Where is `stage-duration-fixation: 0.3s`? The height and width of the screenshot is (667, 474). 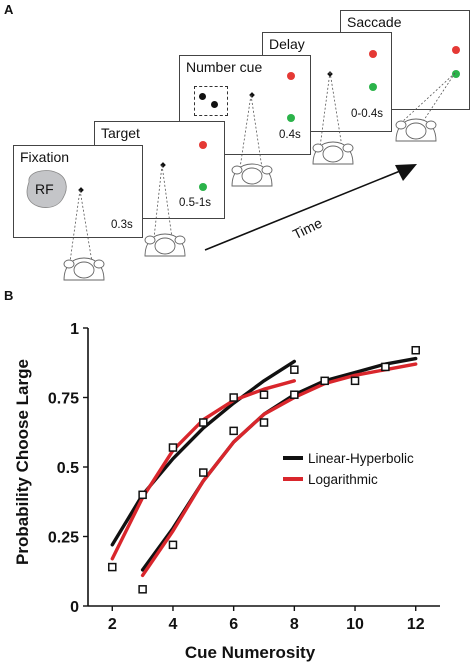 stage-duration-fixation: 0.3s is located at coordinates (122, 225).